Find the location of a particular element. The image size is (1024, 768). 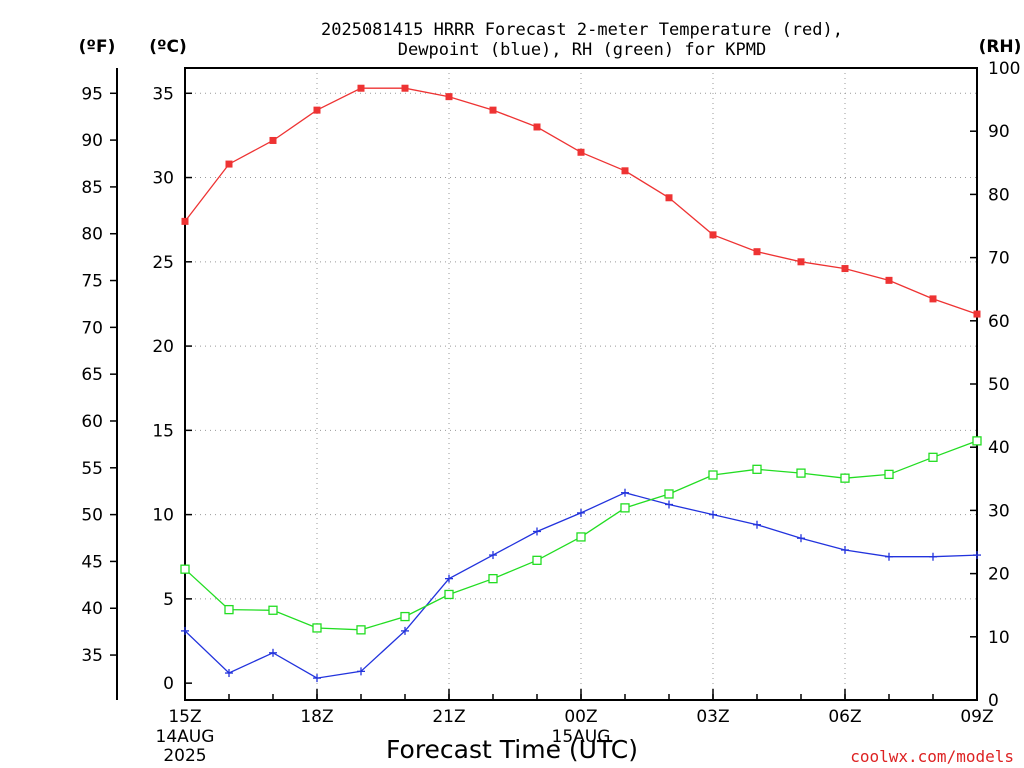

rh-tick-label: 0 is located at coordinates (993, 701).